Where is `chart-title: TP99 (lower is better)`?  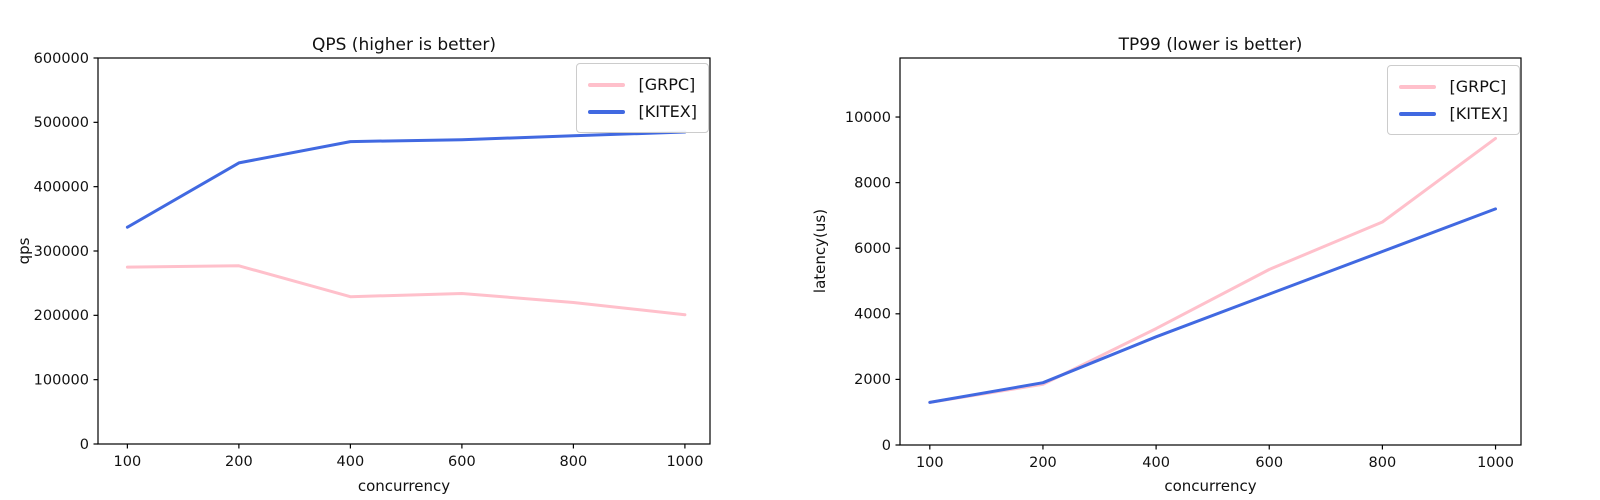 chart-title: TP99 (lower is better) is located at coordinates (1210, 45).